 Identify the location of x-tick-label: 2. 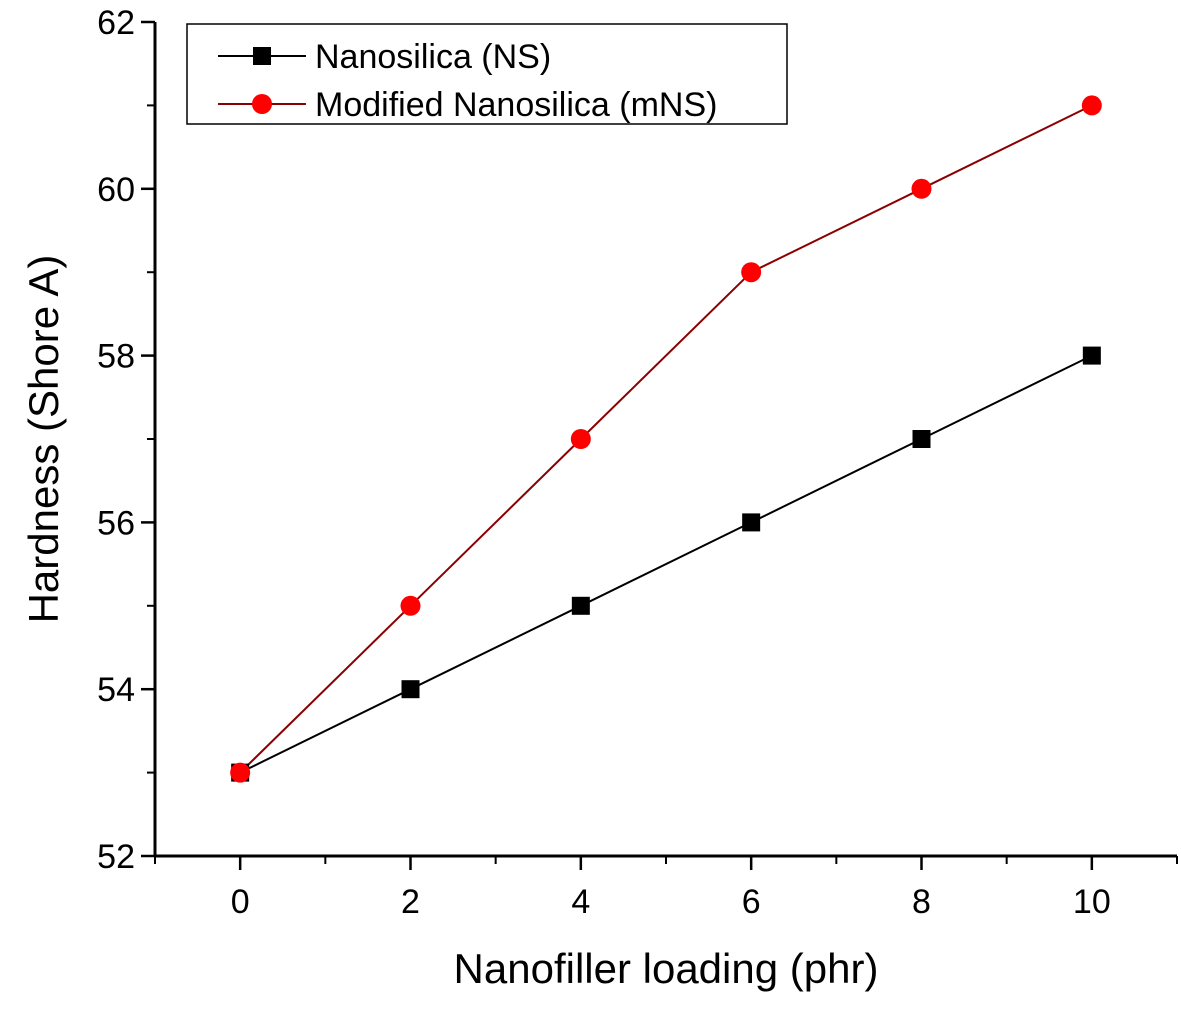
(410, 902).